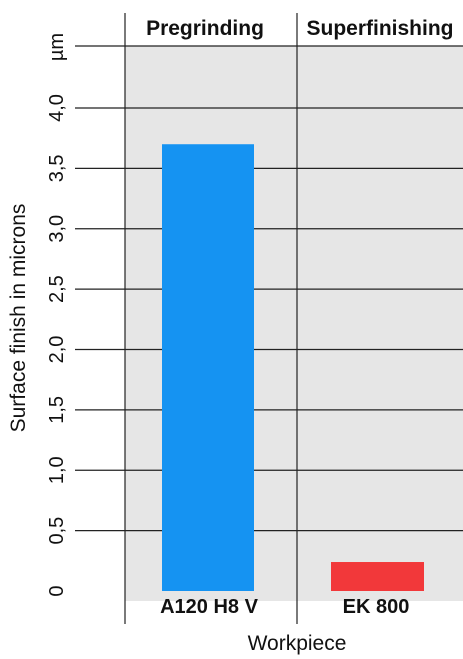 This screenshot has width=463, height=659. Describe the element at coordinates (57, 108) in the screenshot. I see `y-tick-label: 4,0` at that location.